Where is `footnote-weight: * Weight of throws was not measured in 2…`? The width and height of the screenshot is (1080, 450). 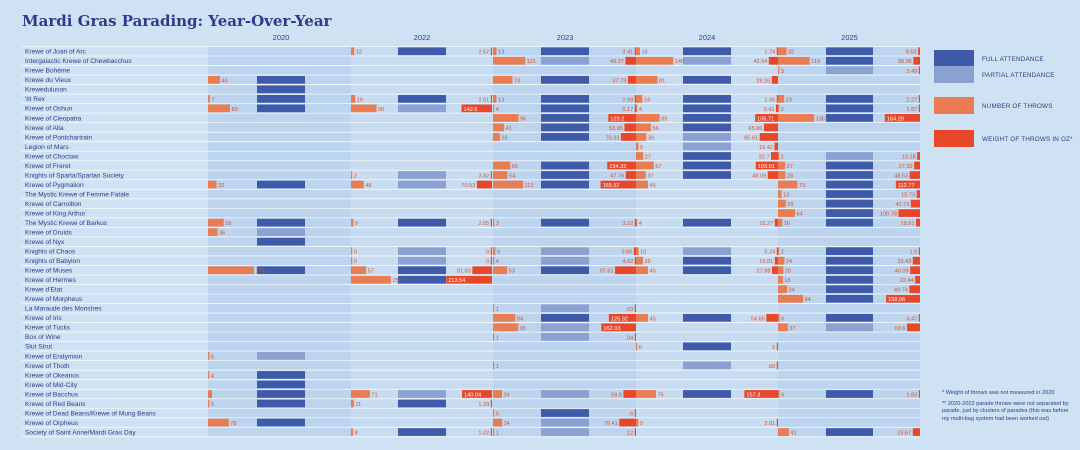
footnote-weight: * Weight of throws was not measured in 2… is located at coordinates (998, 393).